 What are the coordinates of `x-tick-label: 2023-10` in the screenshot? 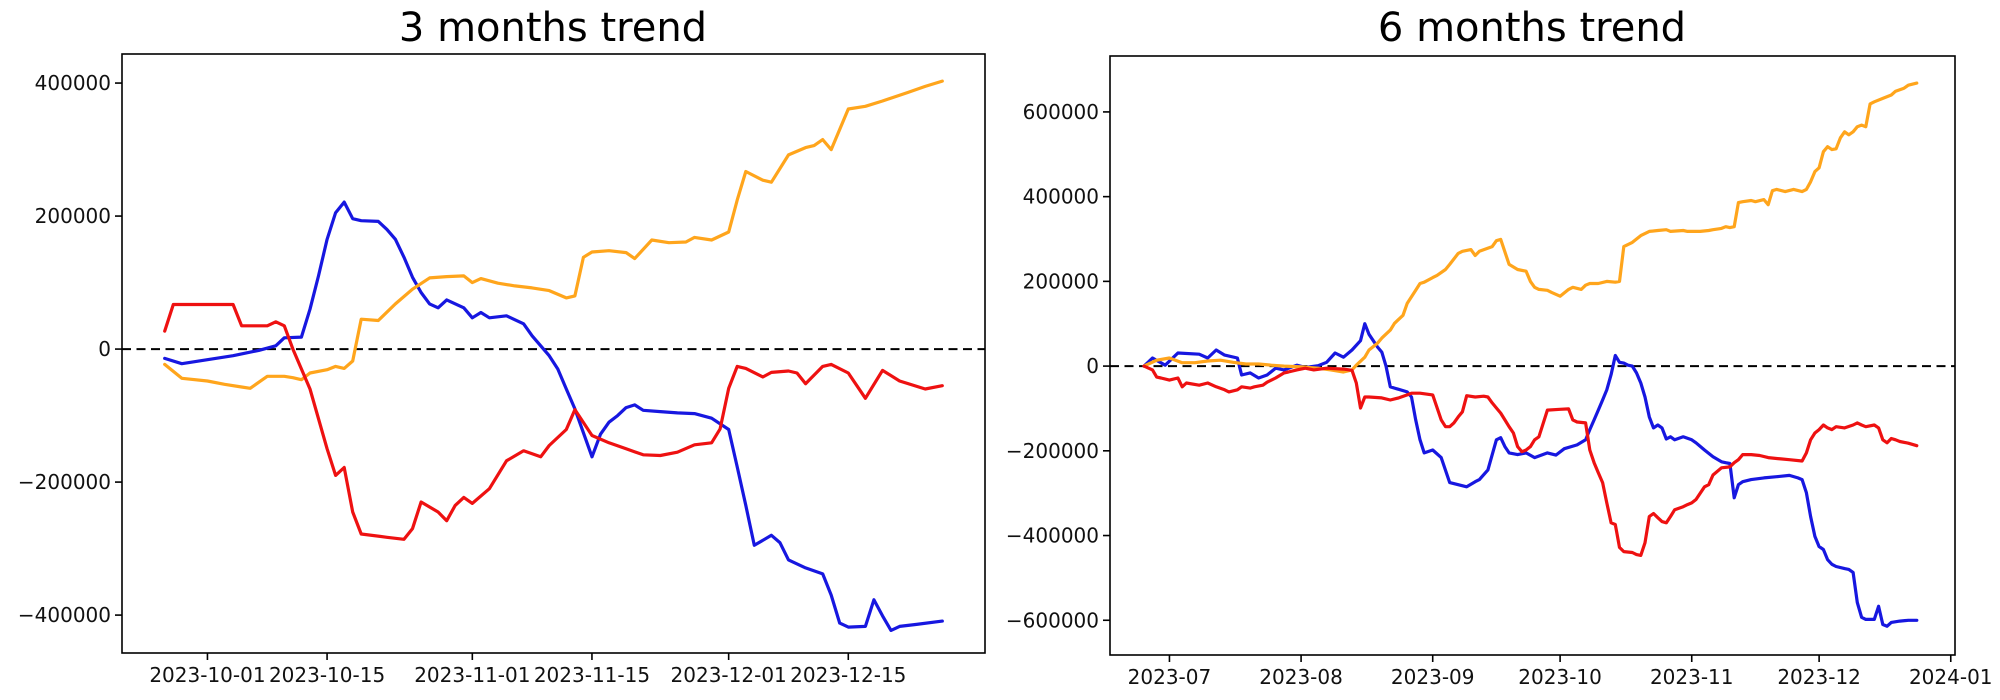 It's located at (1560, 677).